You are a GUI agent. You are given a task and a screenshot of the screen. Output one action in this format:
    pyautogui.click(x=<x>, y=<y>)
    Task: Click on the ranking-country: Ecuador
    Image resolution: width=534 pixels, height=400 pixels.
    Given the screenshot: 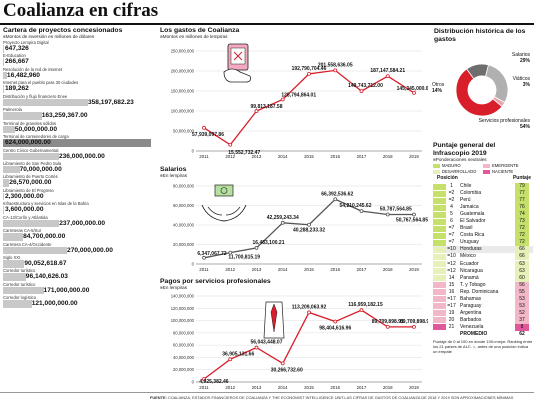 What is the action you would take?
    pyautogui.click(x=469, y=263)
    